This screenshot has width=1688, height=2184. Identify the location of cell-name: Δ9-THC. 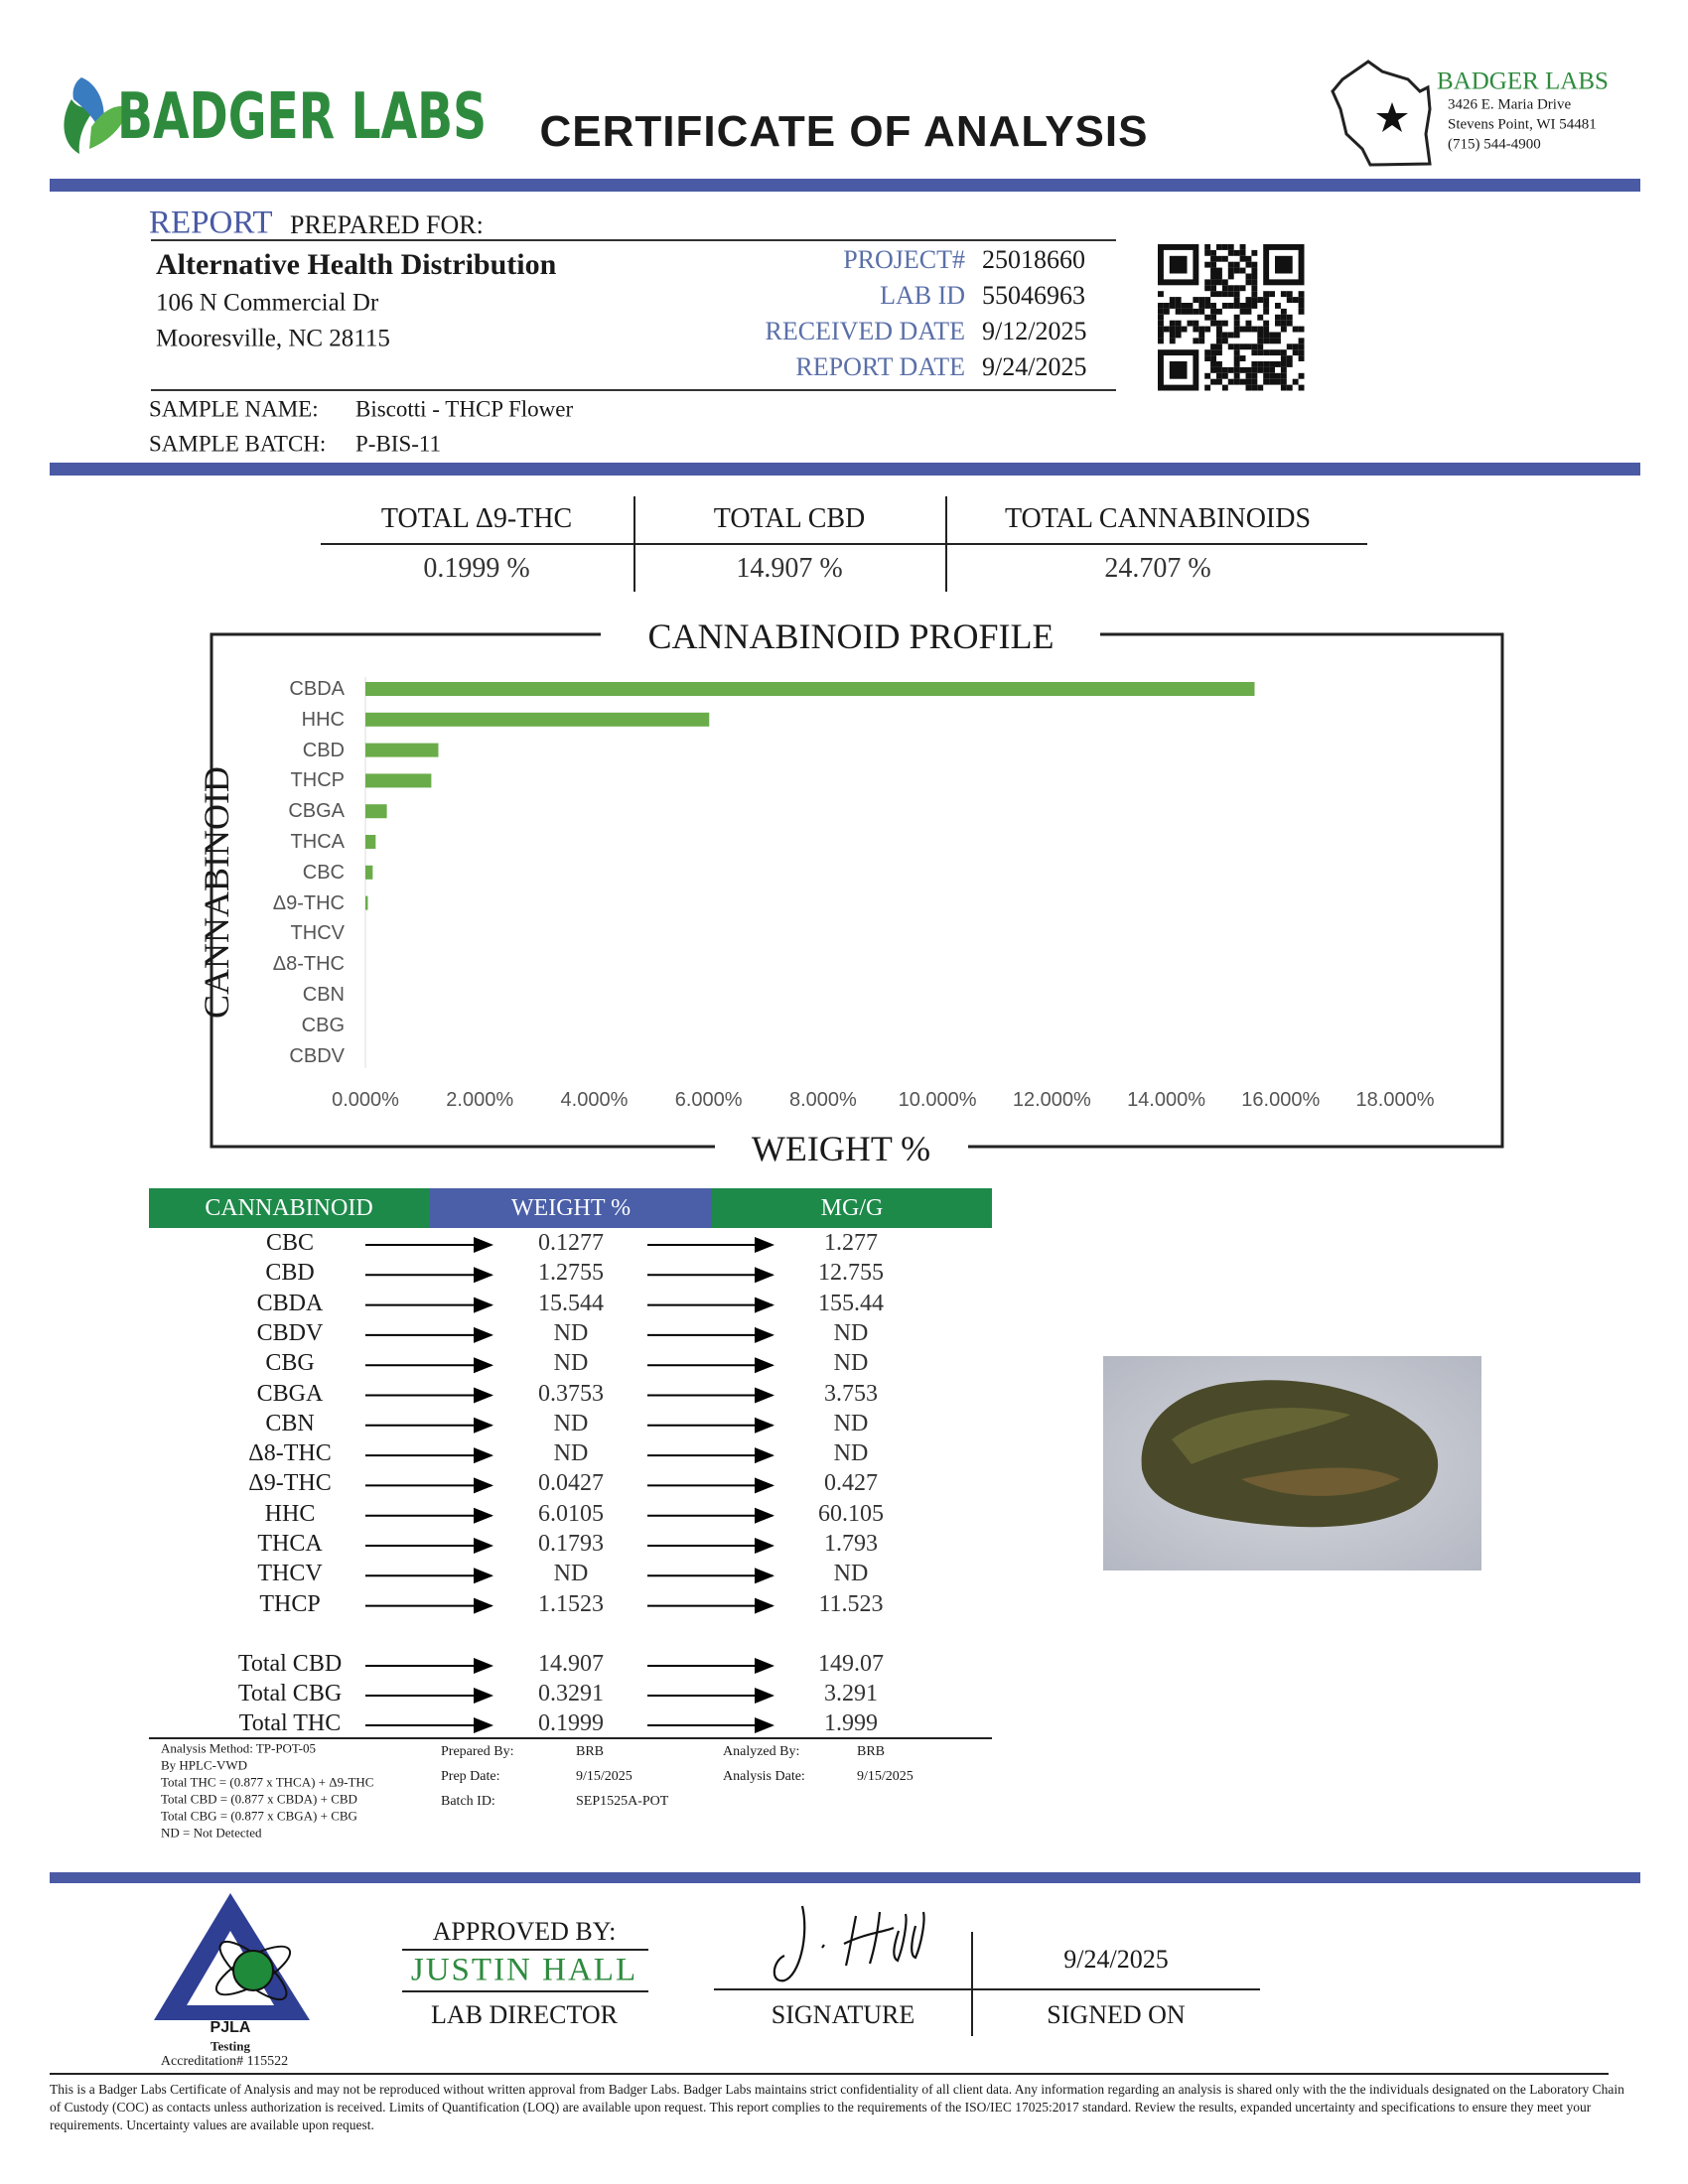
(290, 1483).